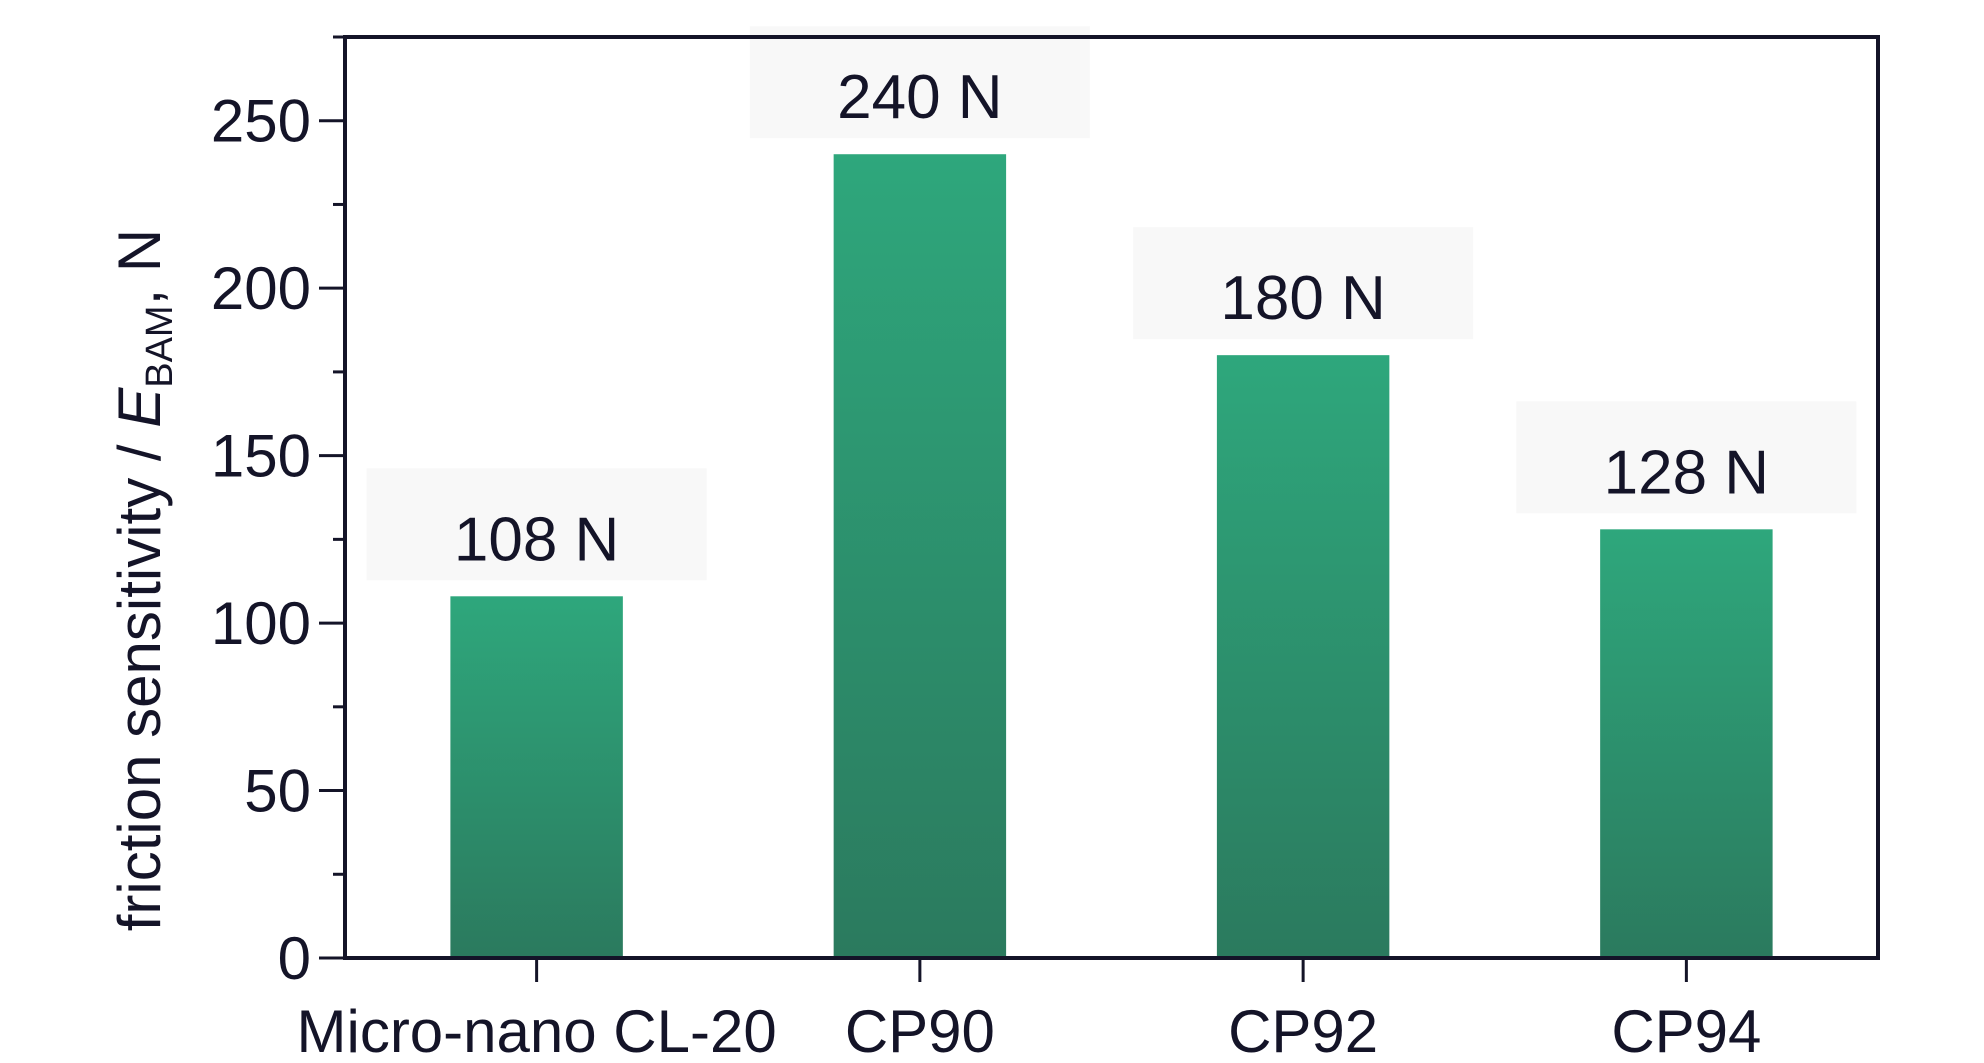 The width and height of the screenshot is (1984, 1063). Describe the element at coordinates (160, 346) in the screenshot. I see `y-axis-title-subscript: BAM` at that location.